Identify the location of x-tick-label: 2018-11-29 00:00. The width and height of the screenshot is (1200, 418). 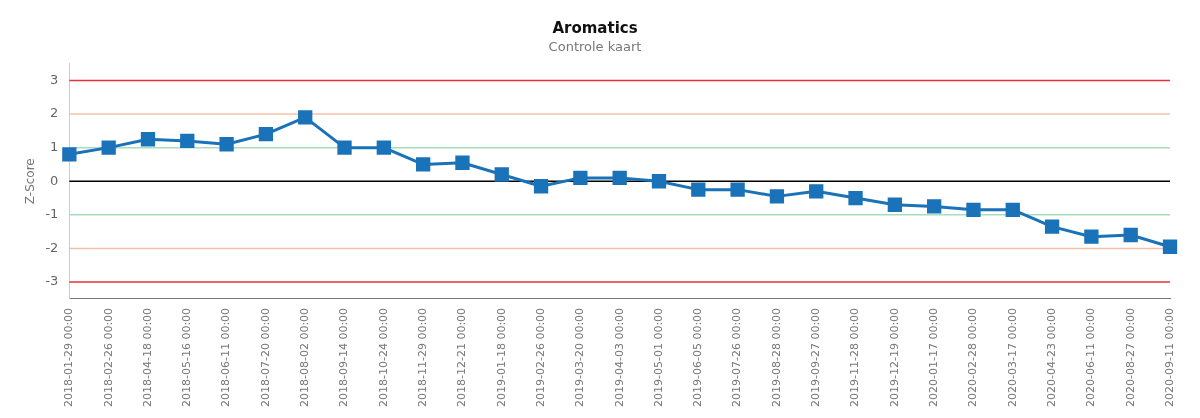
(422, 357).